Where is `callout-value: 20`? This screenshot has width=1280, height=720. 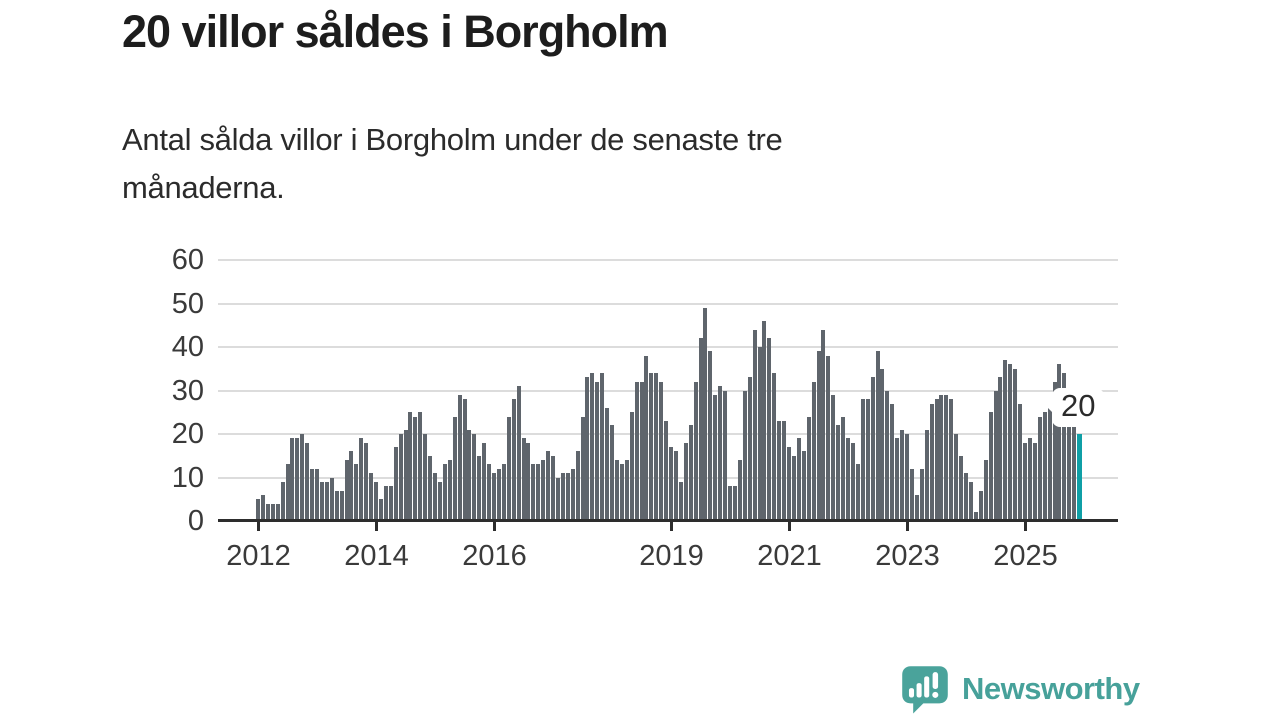
callout-value: 20 is located at coordinates (1078, 405).